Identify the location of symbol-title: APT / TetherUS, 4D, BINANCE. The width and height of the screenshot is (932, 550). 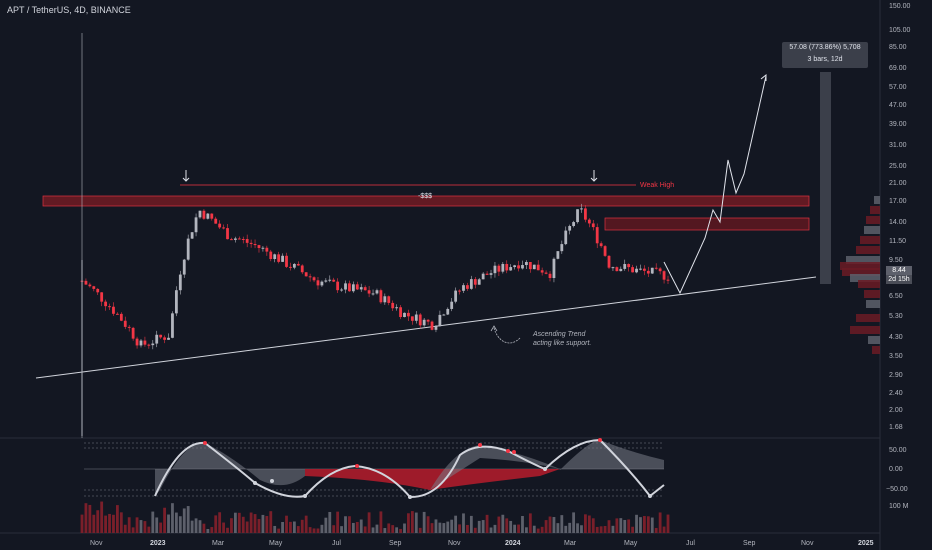
(69, 10).